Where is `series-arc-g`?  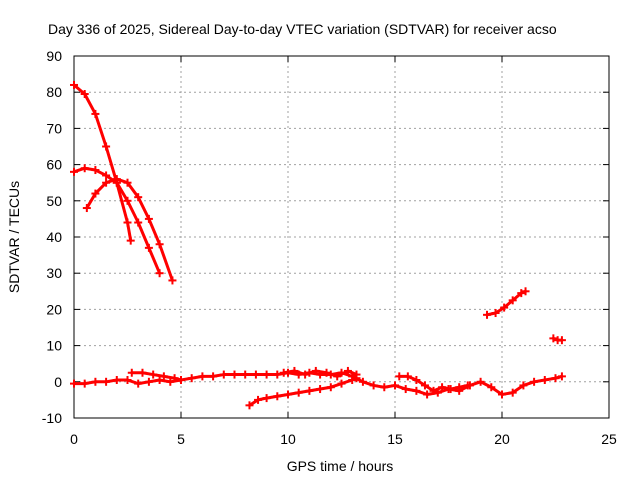 series-arc-g is located at coordinates (320, 373).